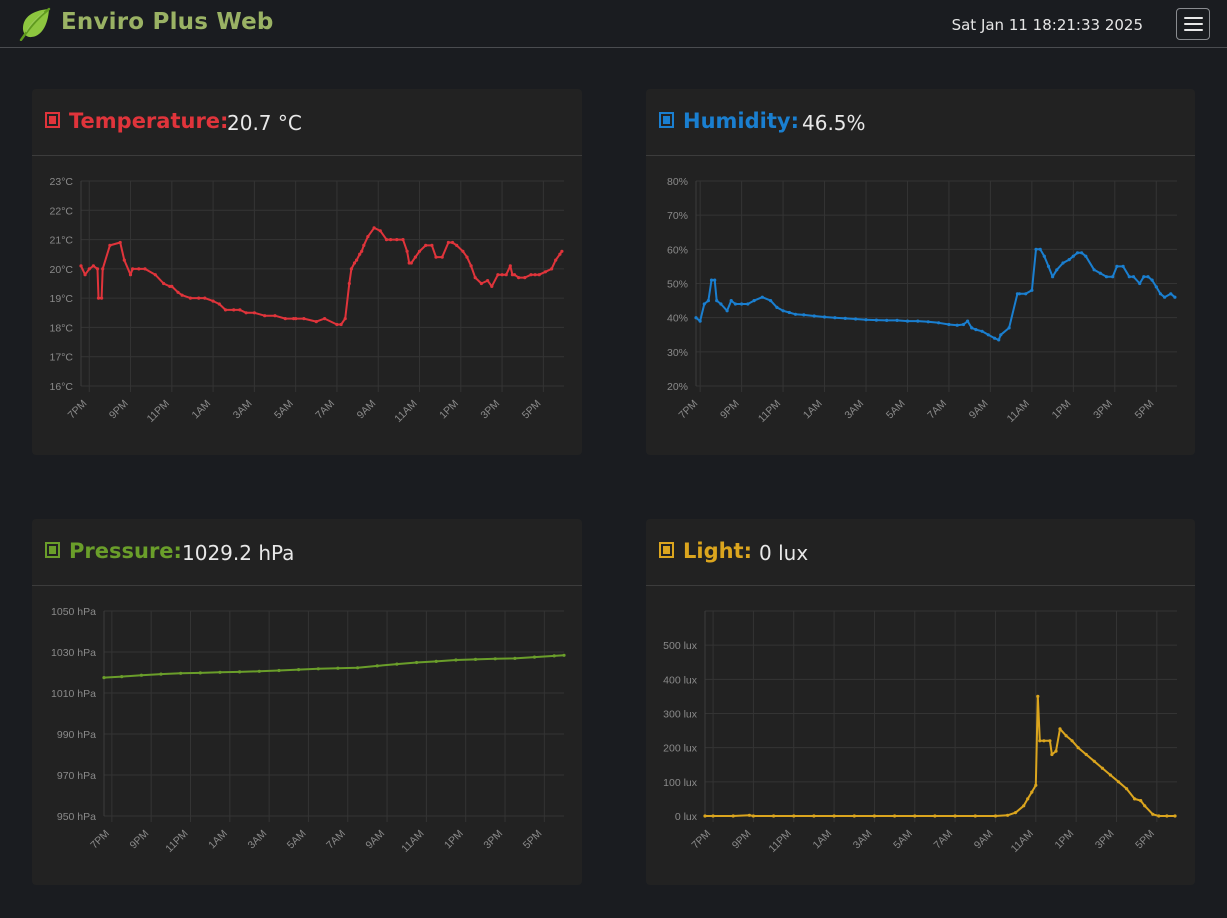 The width and height of the screenshot is (1227, 918). What do you see at coordinates (119, 410) in the screenshot?
I see `x-tick-label: 9PM` at bounding box center [119, 410].